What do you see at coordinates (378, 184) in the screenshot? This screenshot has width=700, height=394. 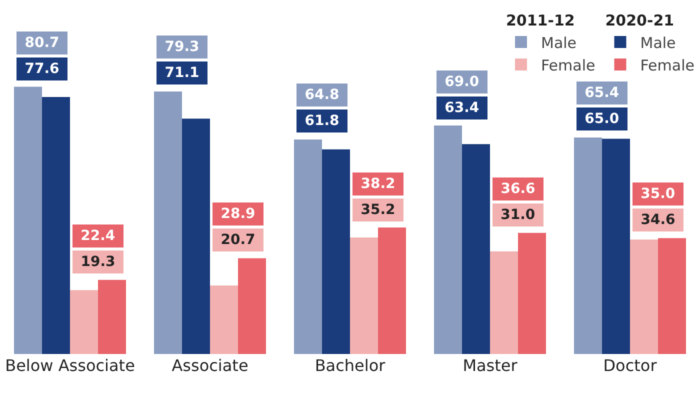 I see `data-label: 38.2` at bounding box center [378, 184].